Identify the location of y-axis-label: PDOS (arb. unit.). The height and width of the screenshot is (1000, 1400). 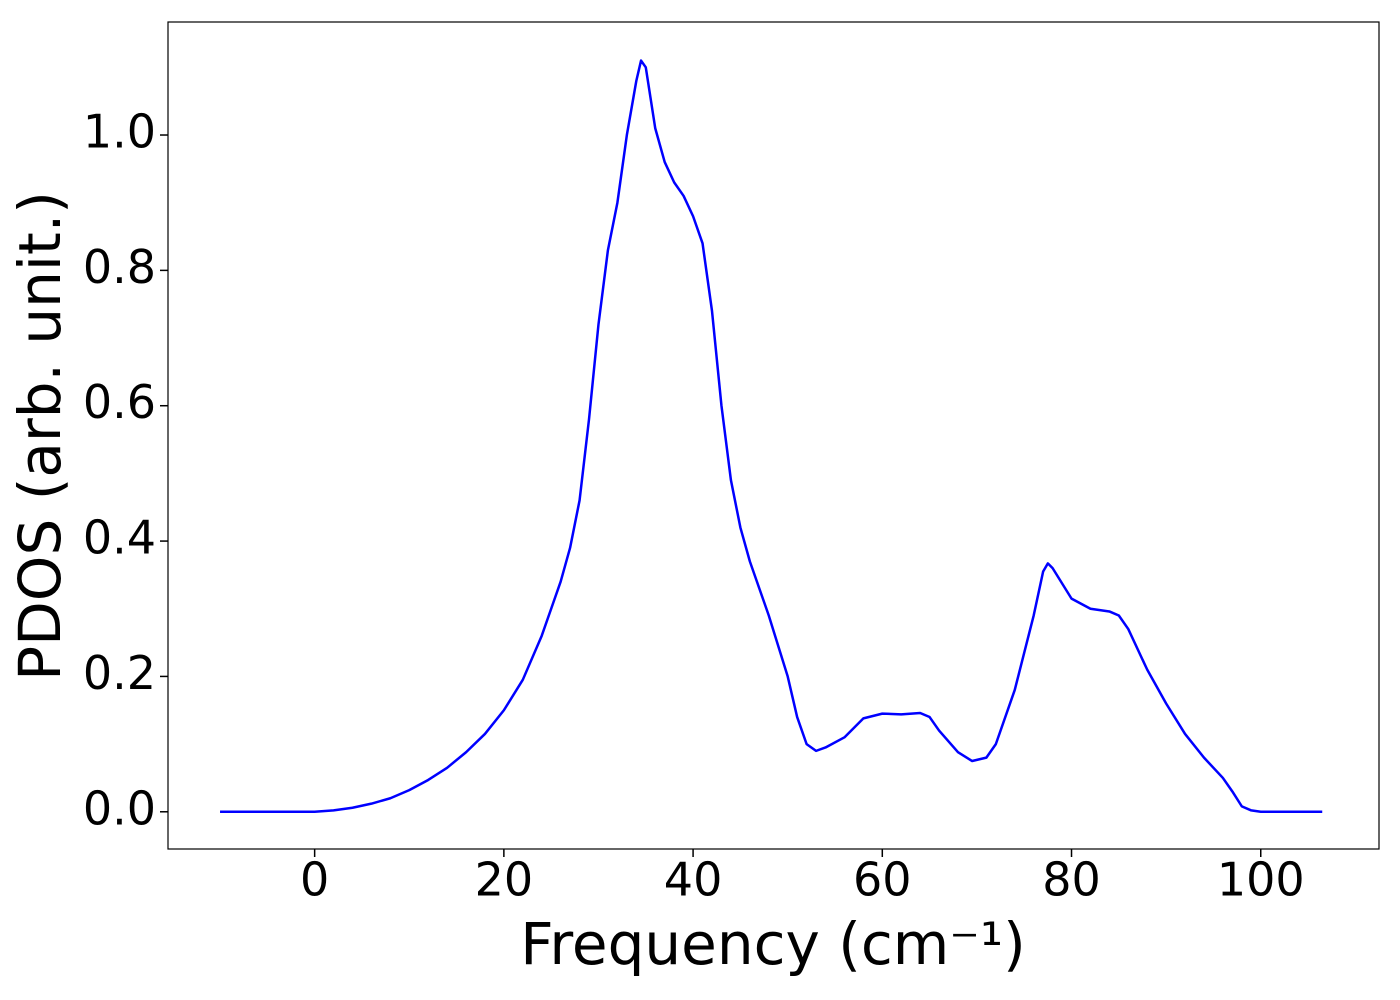
(40, 436).